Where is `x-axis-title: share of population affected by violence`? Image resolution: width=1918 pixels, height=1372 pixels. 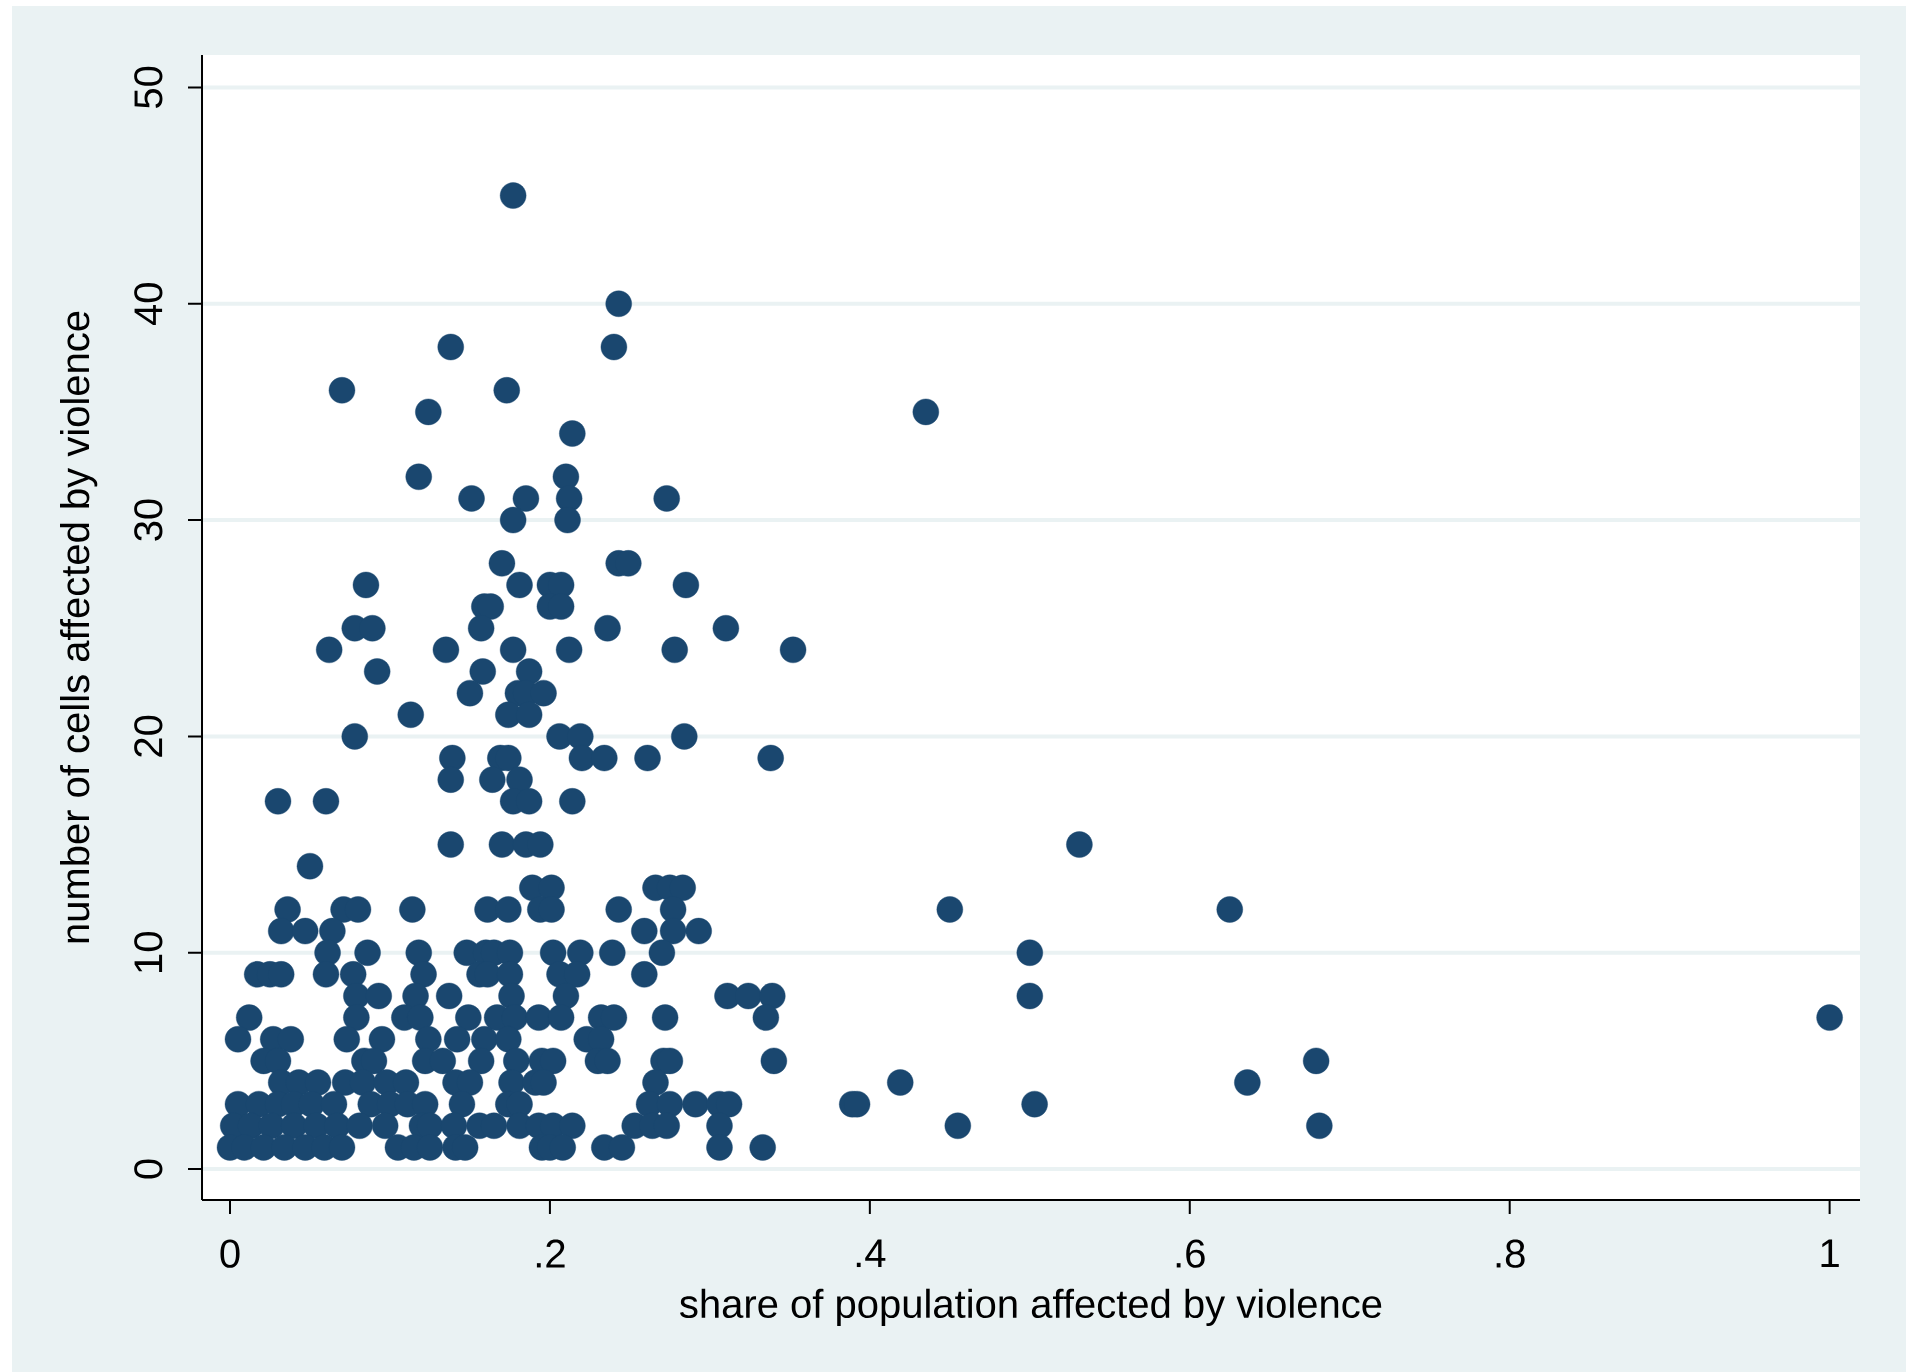
x-axis-title: share of population affected by violence is located at coordinates (1031, 1307).